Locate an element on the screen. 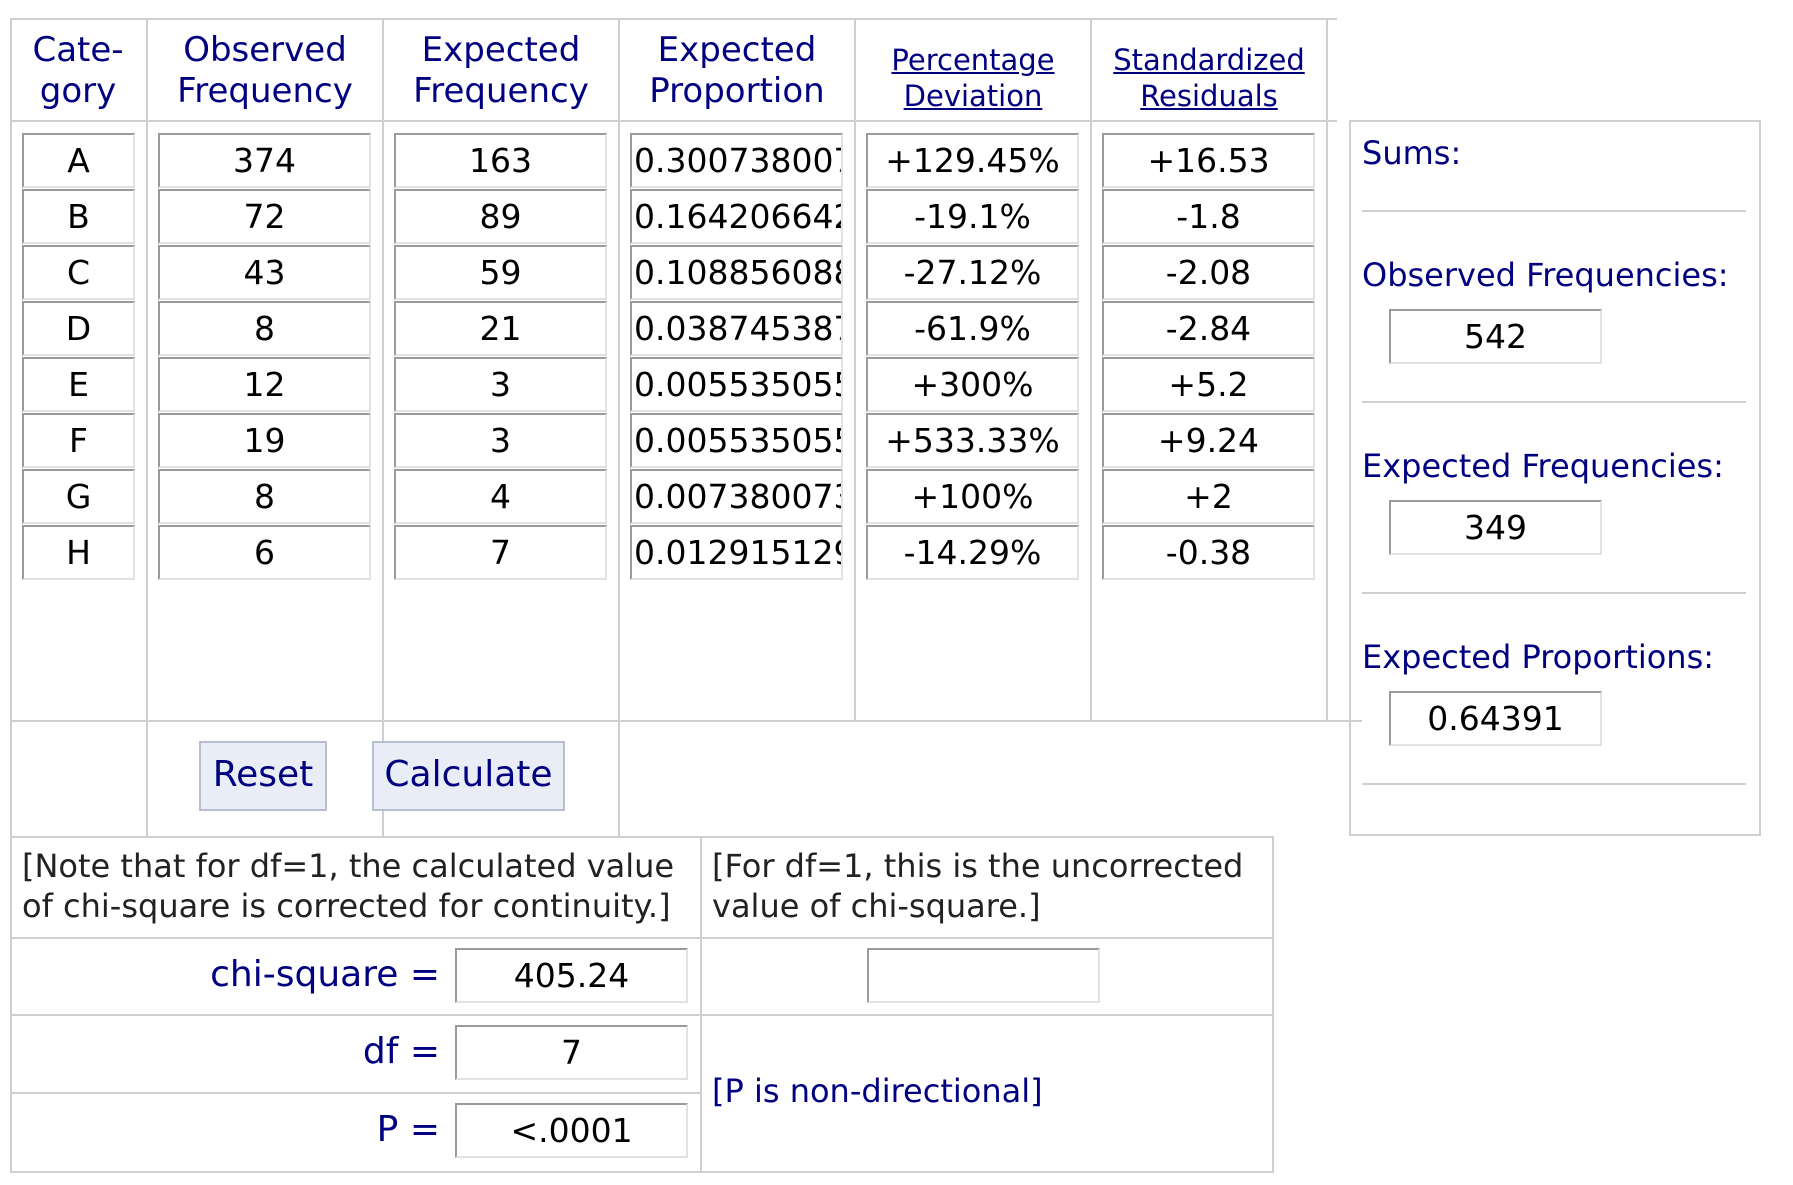 Image resolution: width=1793 pixels, height=1185 pixels. percentage-deviation-field: -27.12% is located at coordinates (972, 272).